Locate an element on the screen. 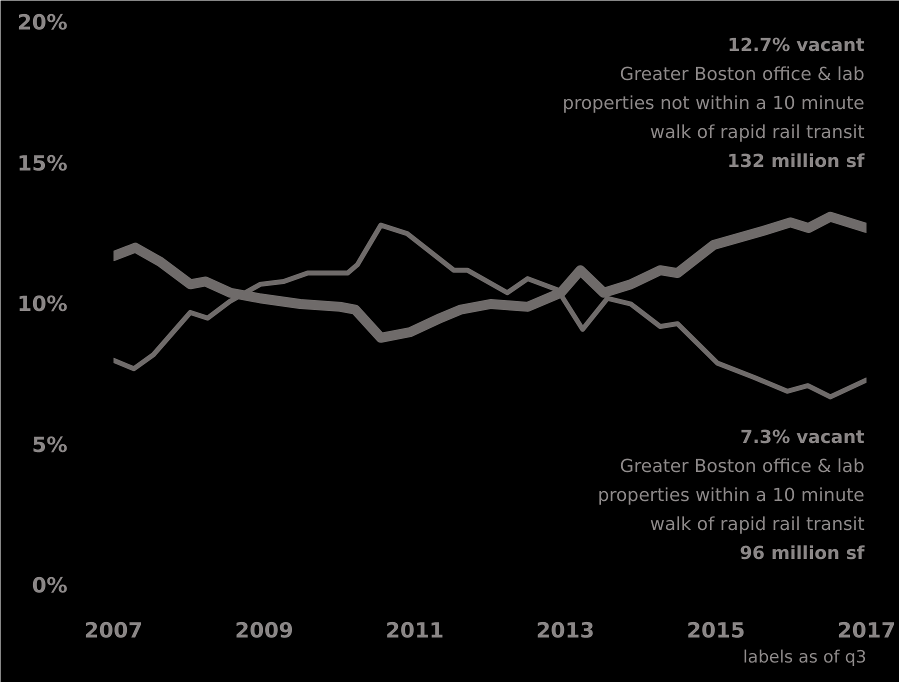 The height and width of the screenshot is (682, 899). annotation: 7.3% vacant Greater Boston office & lab properties within a 10 minute walk of rapid rail transit 96 million sf is located at coordinates (731, 495).